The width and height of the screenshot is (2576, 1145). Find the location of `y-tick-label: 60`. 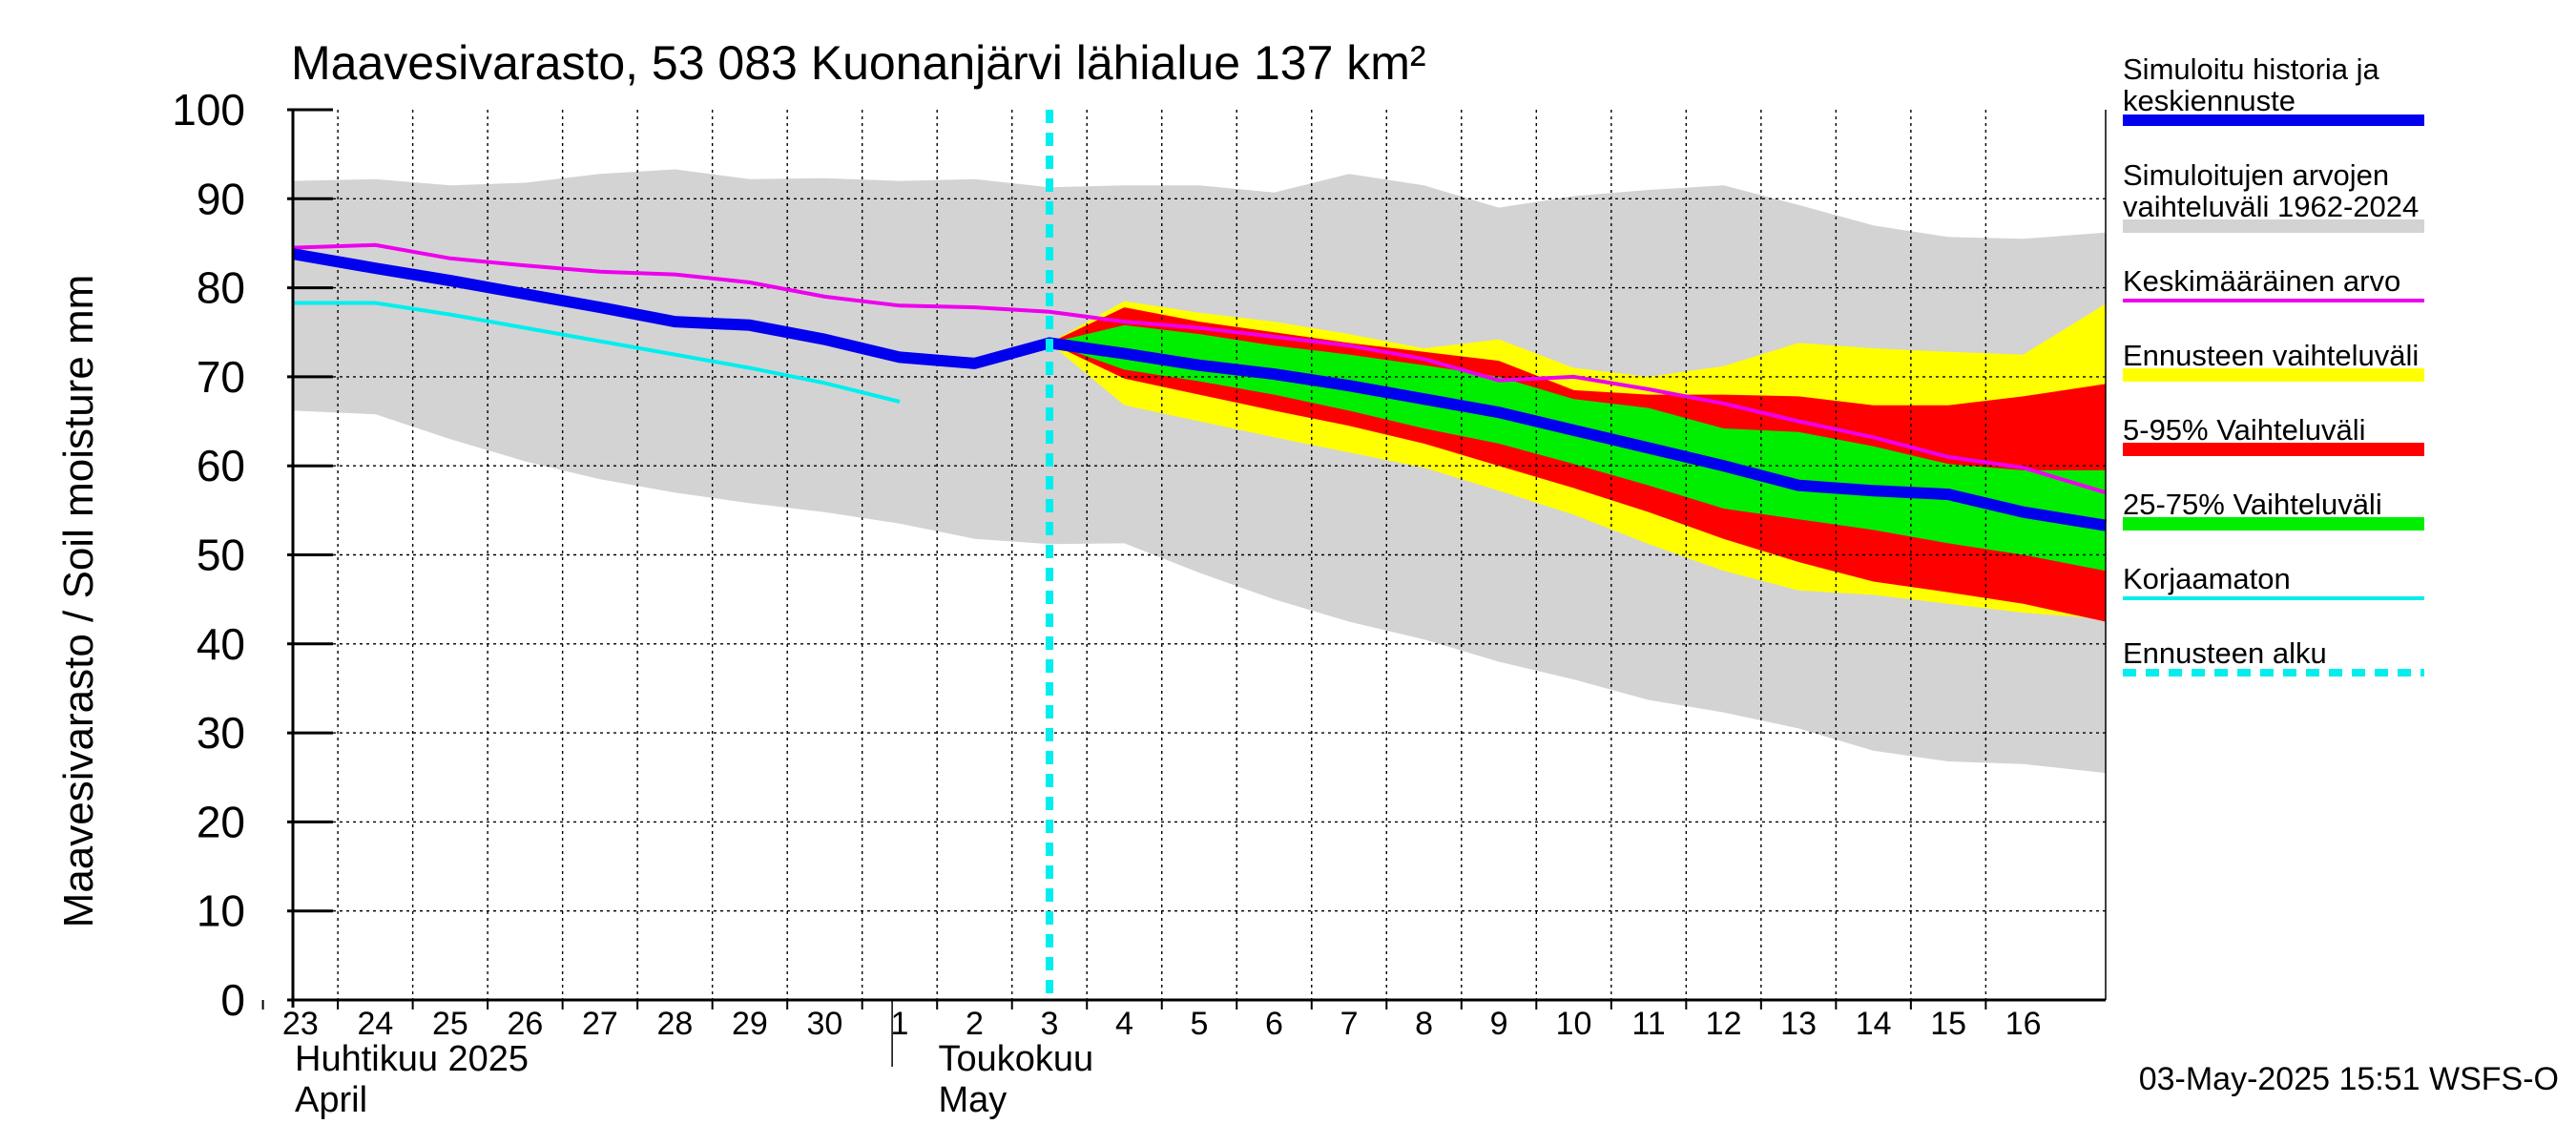

y-tick-label: 60 is located at coordinates (221, 465).